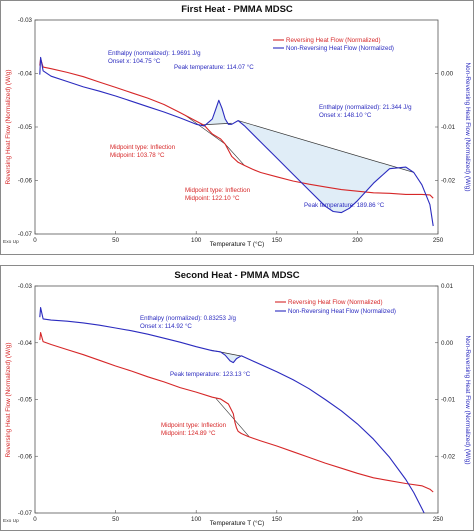  Describe the element at coordinates (134, 61) in the screenshot. I see `annotation-onset-1: Onset x: 104.75 °C` at that location.